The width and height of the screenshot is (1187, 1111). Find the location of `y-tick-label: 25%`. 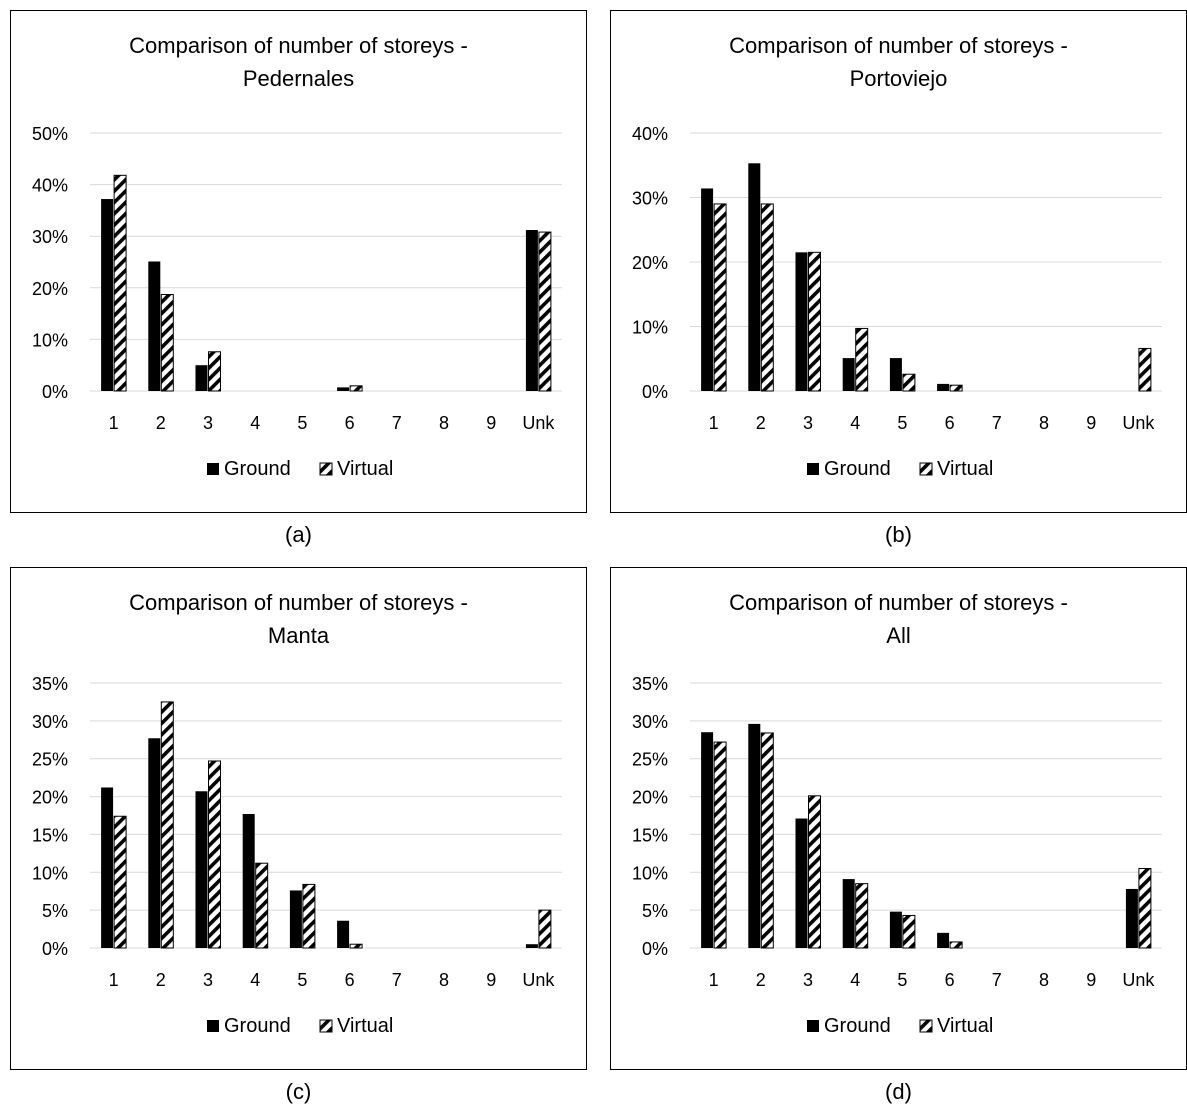

y-tick-label: 25% is located at coordinates (650, 760).